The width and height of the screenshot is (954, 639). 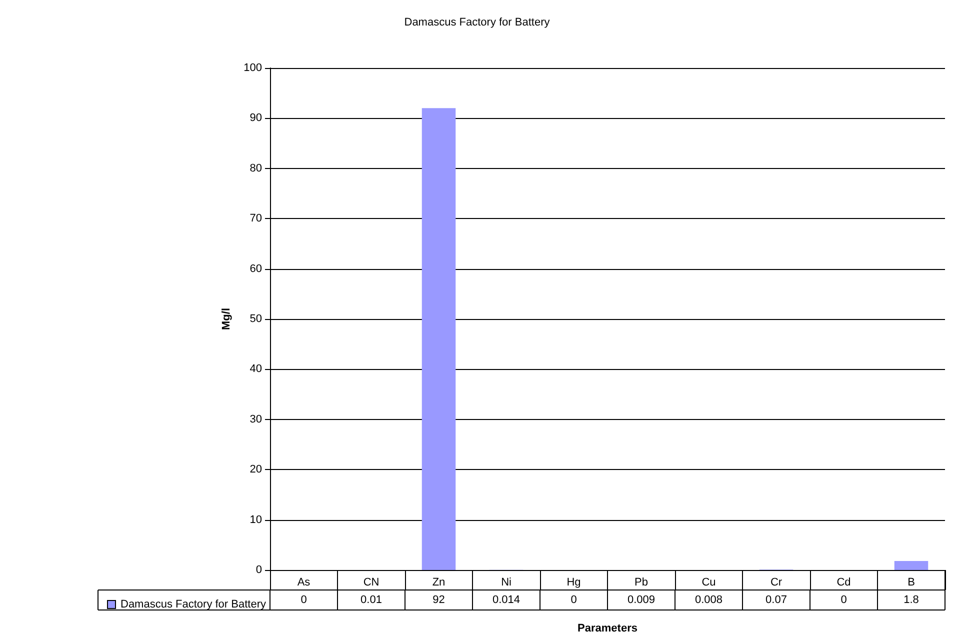 What do you see at coordinates (641, 582) in the screenshot?
I see `x-tick-label: Pb` at bounding box center [641, 582].